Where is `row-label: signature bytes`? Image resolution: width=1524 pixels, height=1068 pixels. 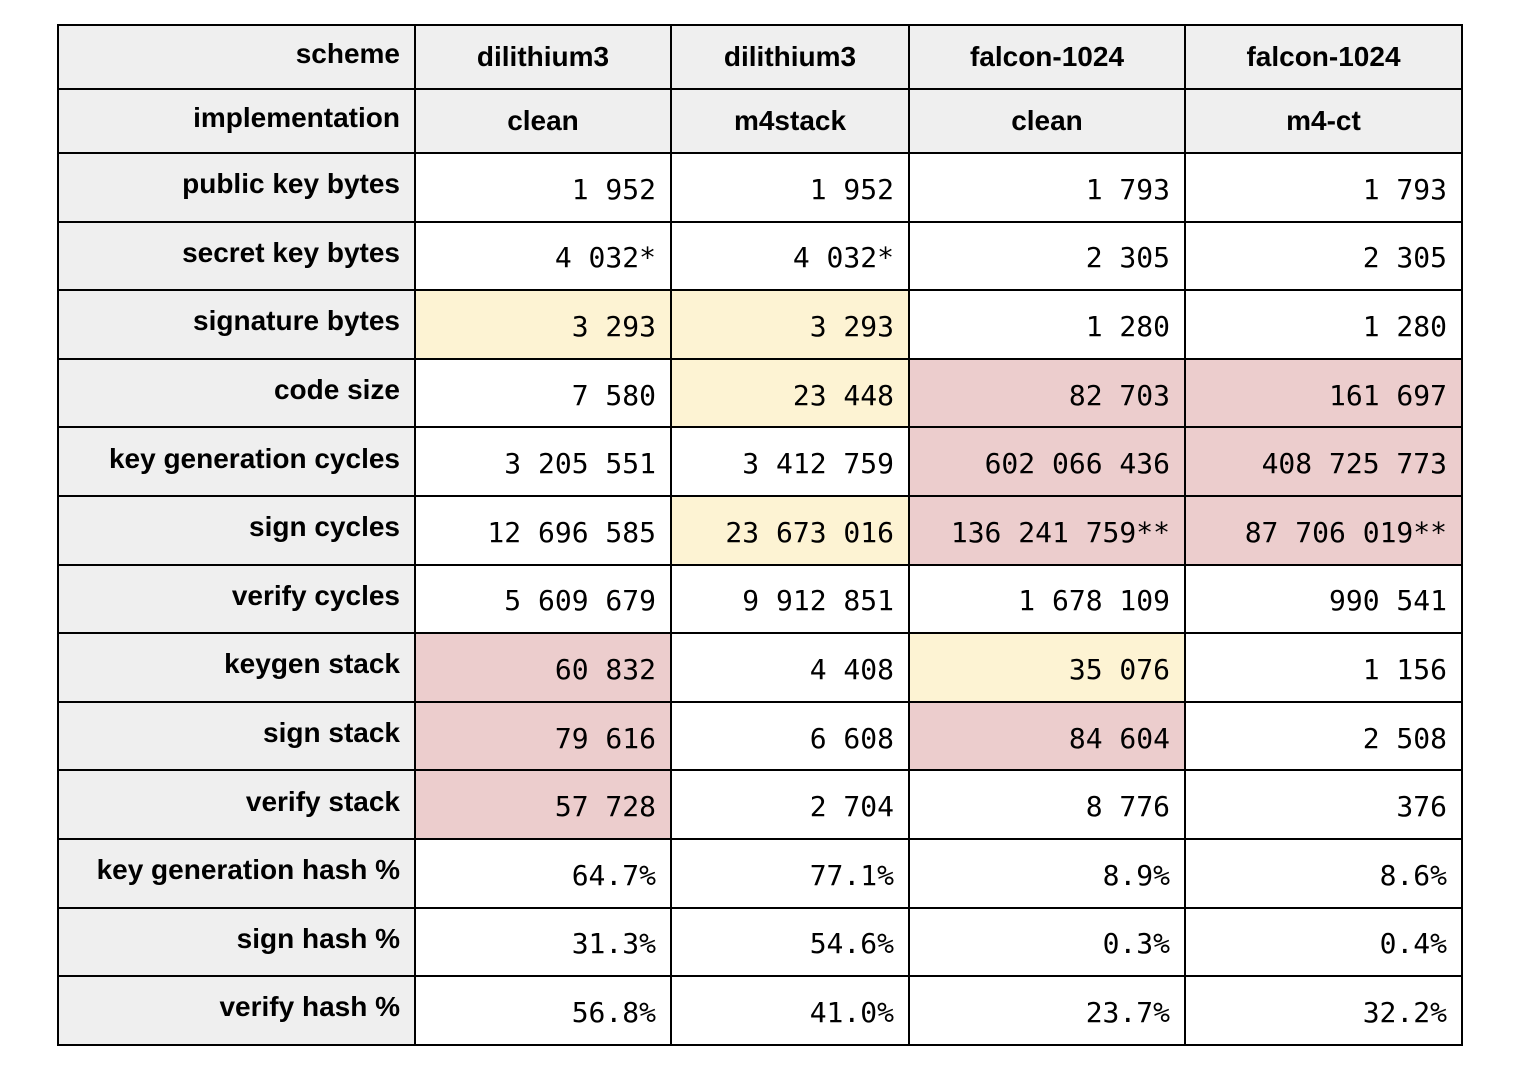
row-label: signature bytes is located at coordinates (236, 324).